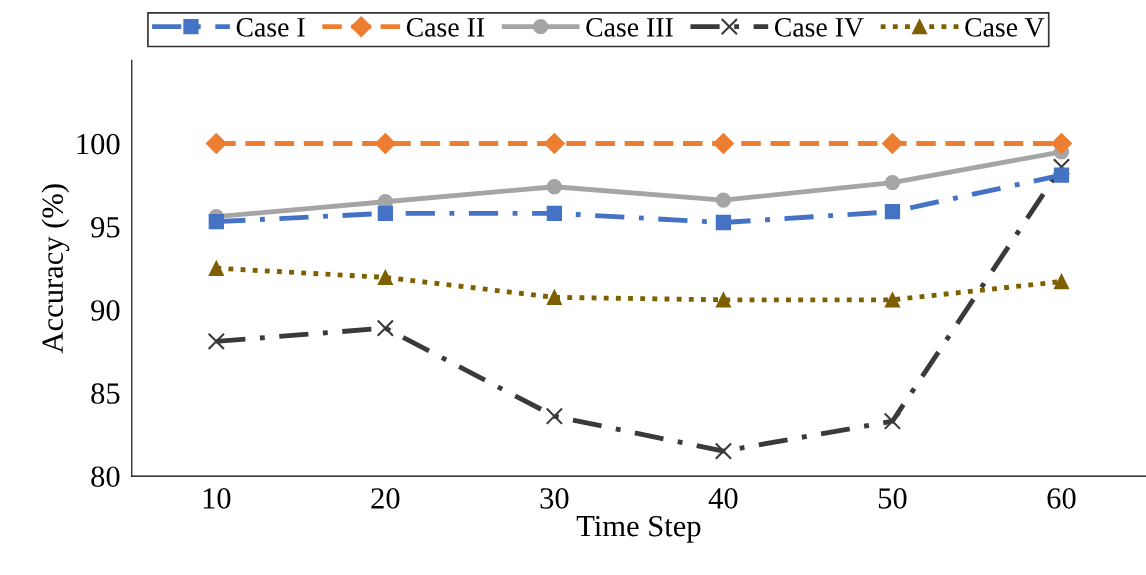  What do you see at coordinates (638, 529) in the screenshot?
I see `x-axis-title: Time Step` at bounding box center [638, 529].